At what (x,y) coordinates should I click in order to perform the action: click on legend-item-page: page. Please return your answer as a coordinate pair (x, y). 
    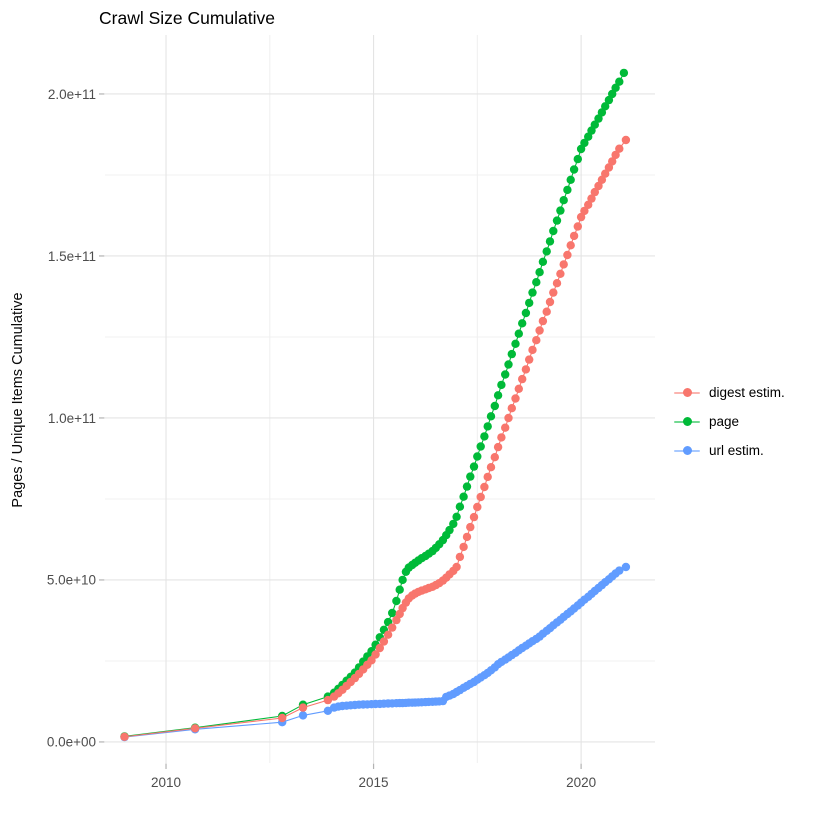
    Looking at the image, I should click on (729, 421).